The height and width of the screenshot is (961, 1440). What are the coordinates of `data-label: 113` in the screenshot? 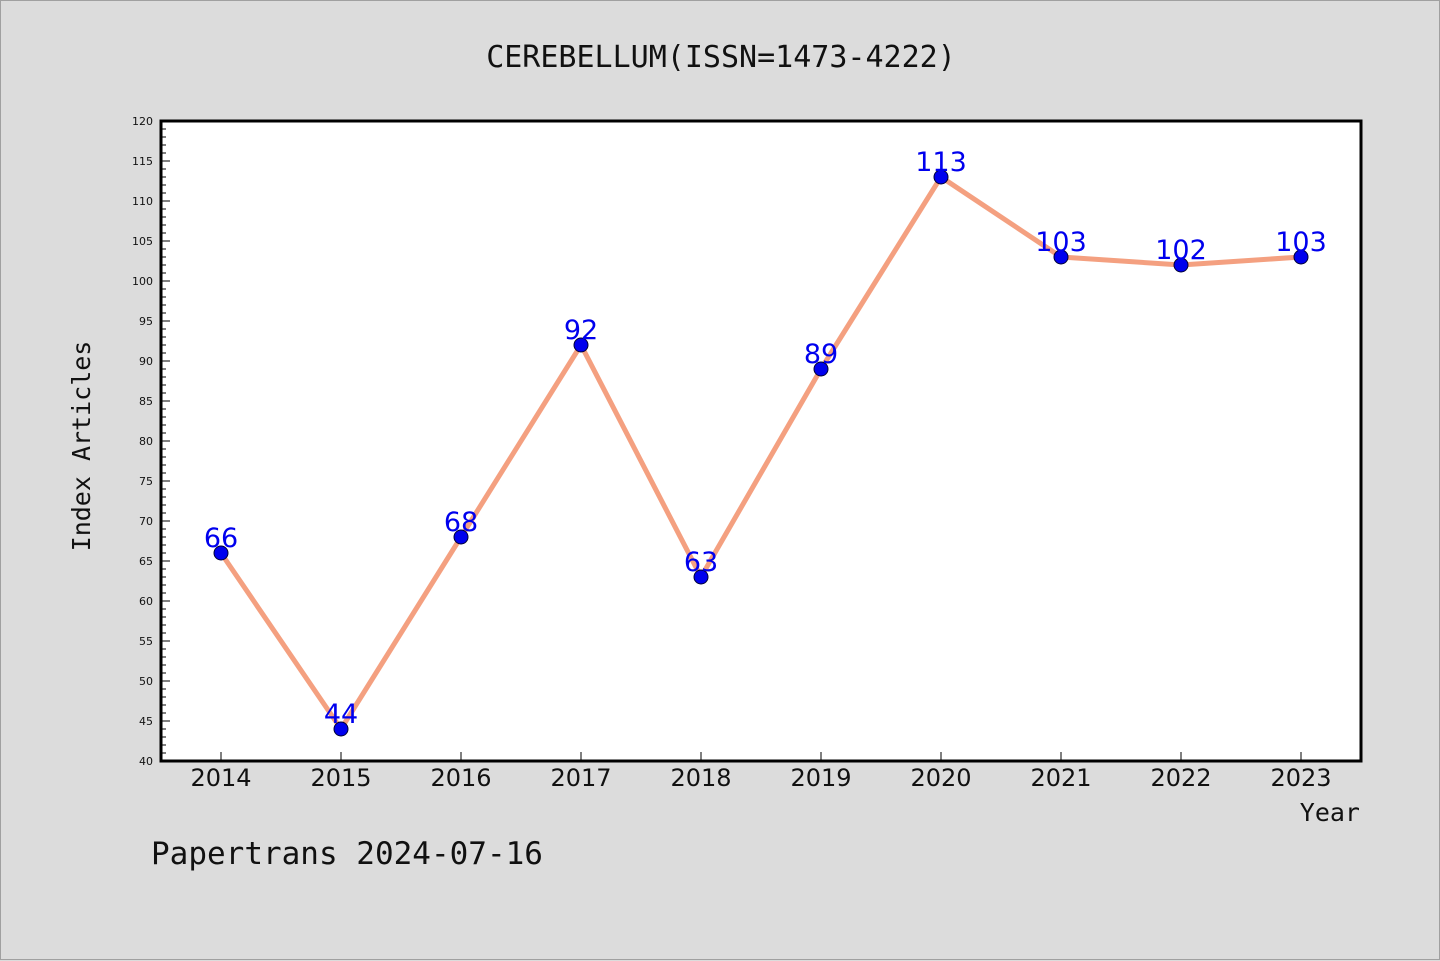 It's located at (941, 162).